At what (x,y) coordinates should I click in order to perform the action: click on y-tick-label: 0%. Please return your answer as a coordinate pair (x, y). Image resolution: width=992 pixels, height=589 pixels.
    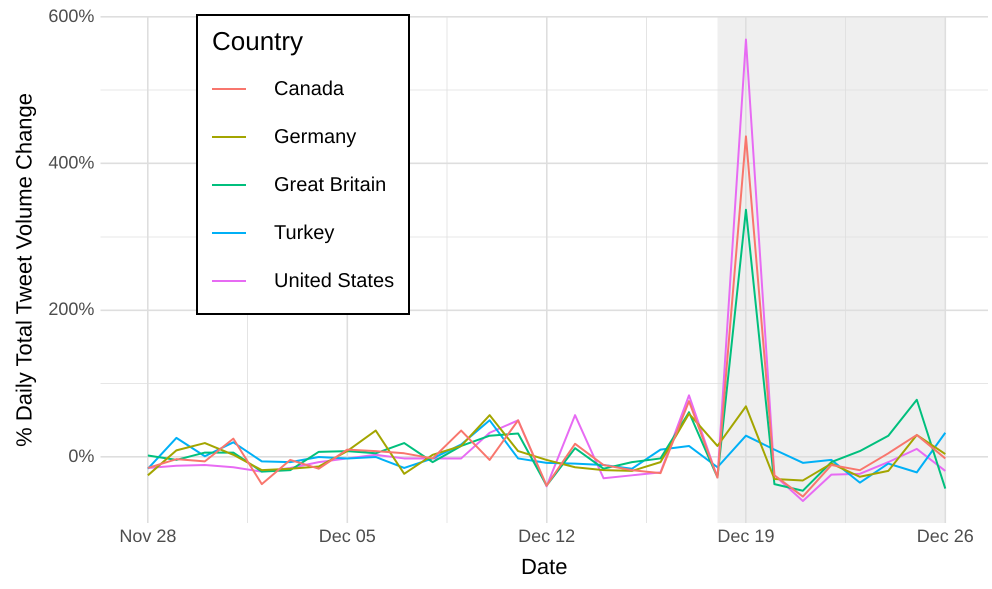
    Looking at the image, I should click on (81, 456).